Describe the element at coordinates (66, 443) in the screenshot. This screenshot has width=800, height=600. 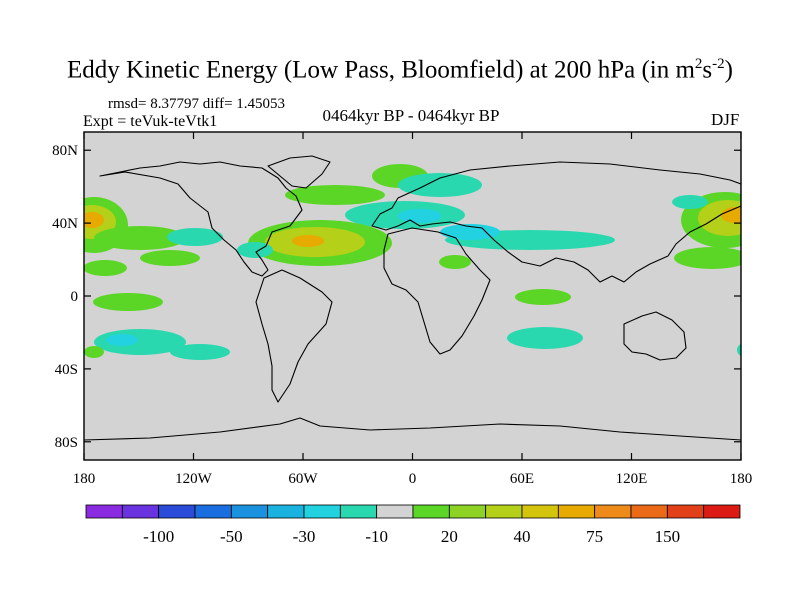
I see `lat-tick-label: 80S` at that location.